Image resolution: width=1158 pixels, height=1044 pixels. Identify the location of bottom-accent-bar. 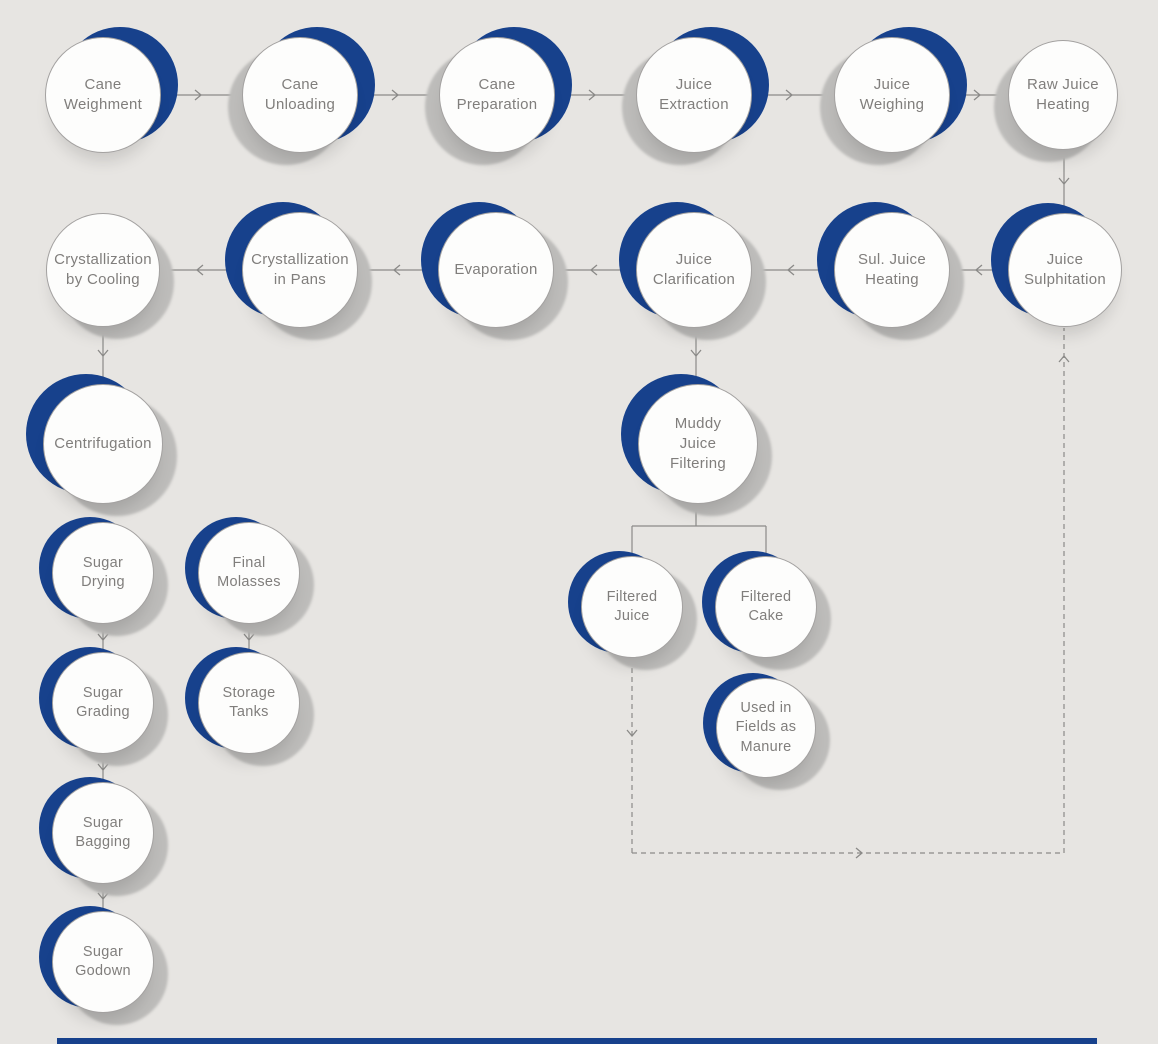
(577, 1041).